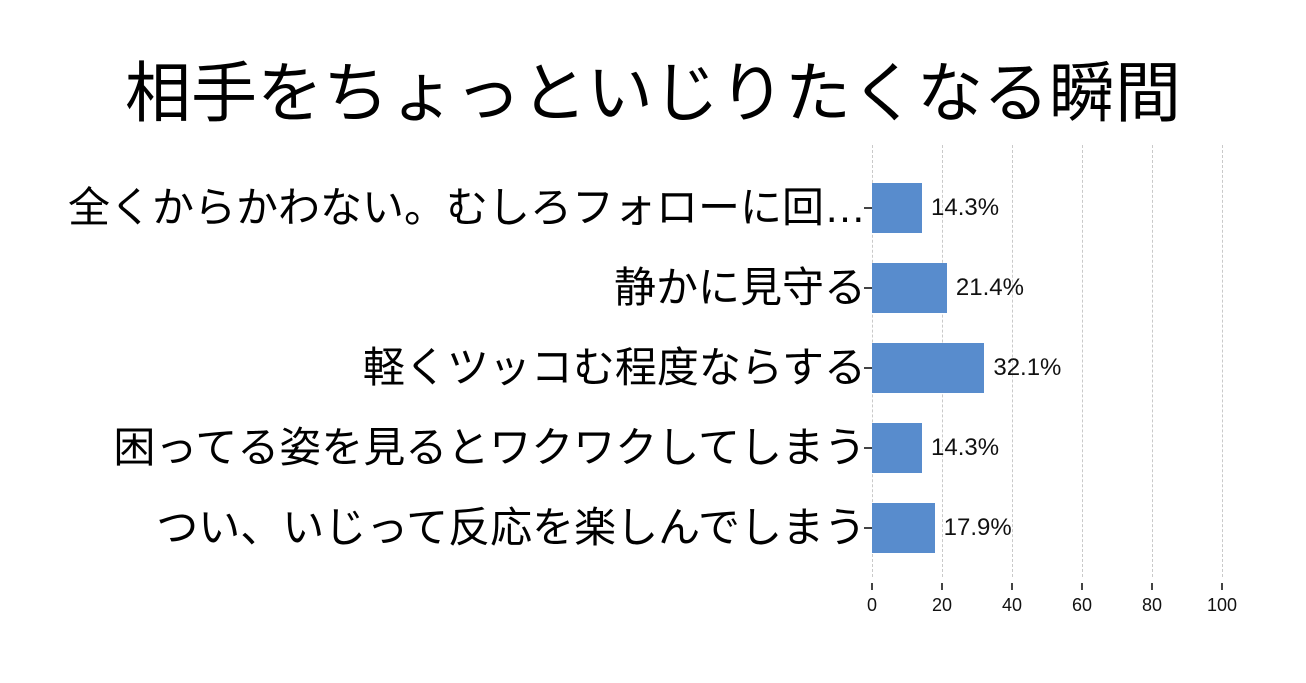 This screenshot has width=1306, height=683. Describe the element at coordinates (942, 605) in the screenshot. I see `x-axis-tick-label: 20` at that location.